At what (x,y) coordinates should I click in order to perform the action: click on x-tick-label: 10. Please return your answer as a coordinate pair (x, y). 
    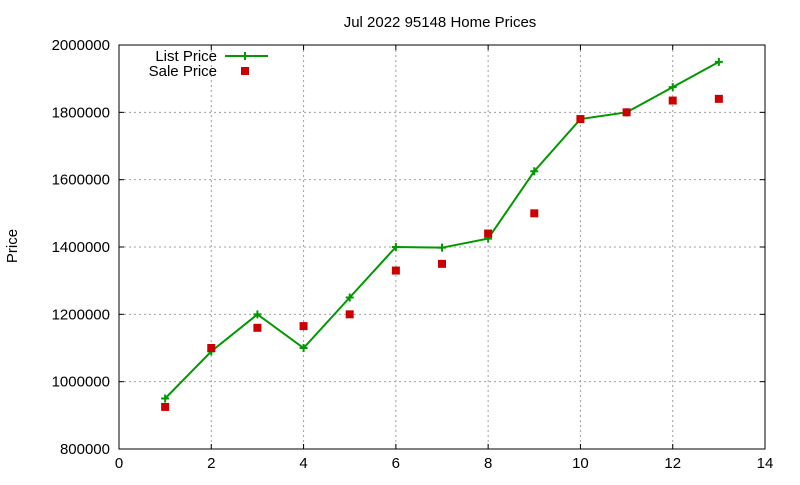
    Looking at the image, I should click on (580, 463).